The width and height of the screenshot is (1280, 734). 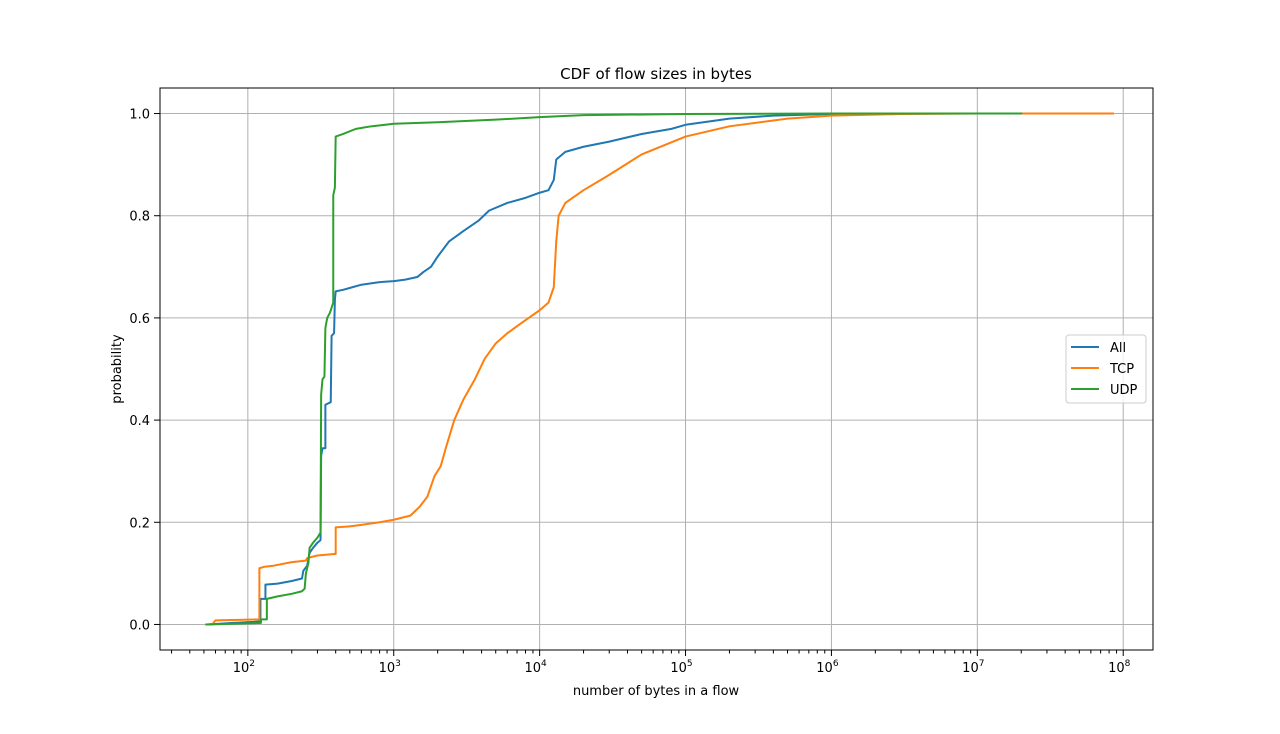 What do you see at coordinates (139, 421) in the screenshot?
I see `y-tick-label: 0.4` at bounding box center [139, 421].